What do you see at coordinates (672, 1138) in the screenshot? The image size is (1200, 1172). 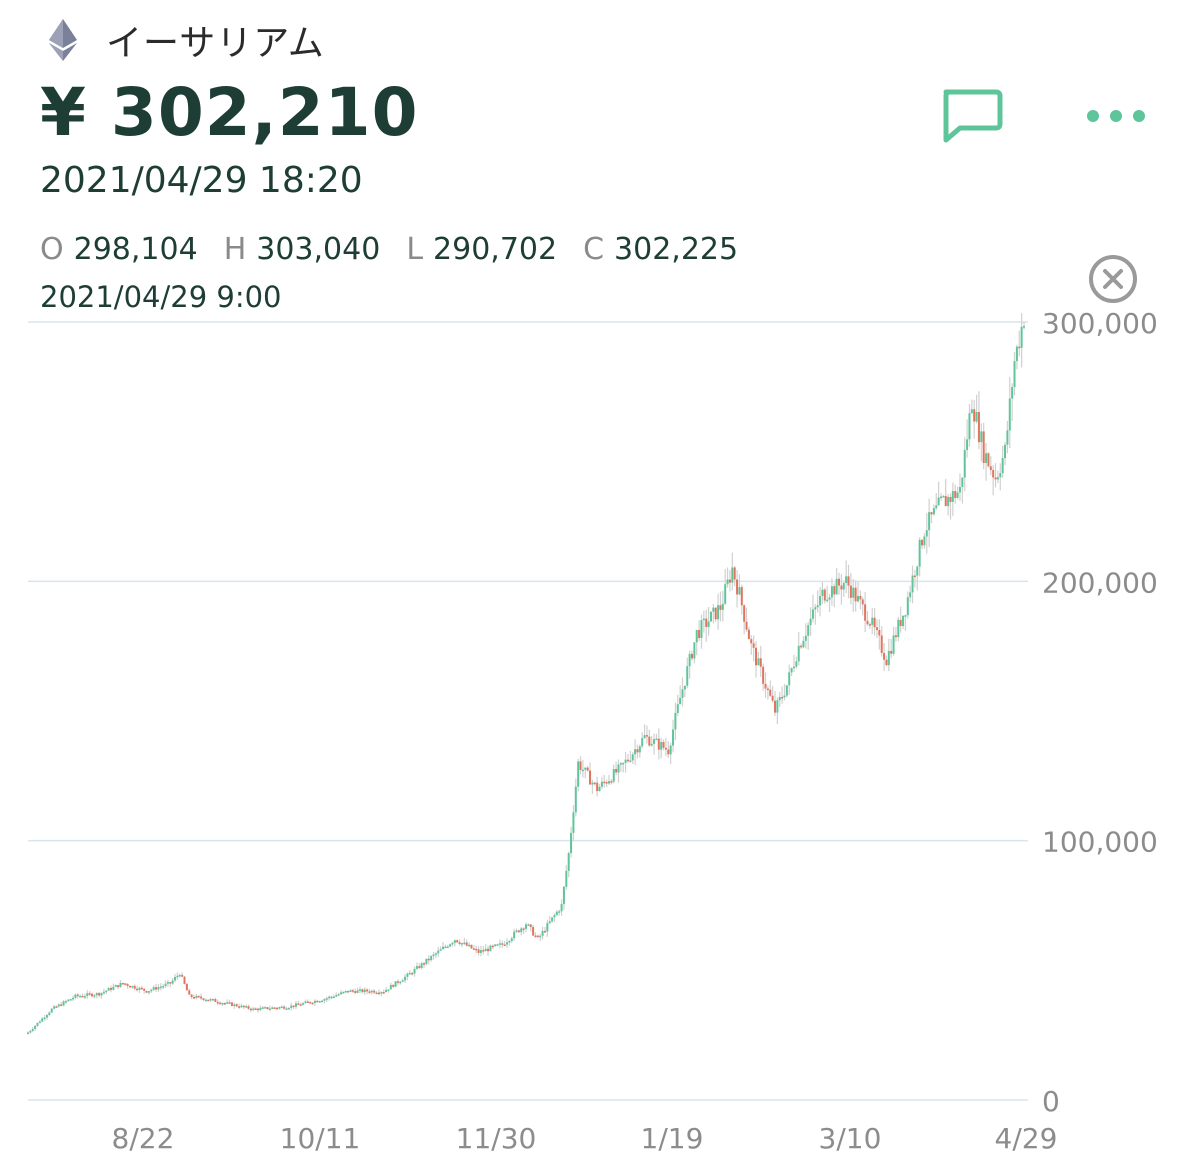 I see `x-tick-label: 1/19` at bounding box center [672, 1138].